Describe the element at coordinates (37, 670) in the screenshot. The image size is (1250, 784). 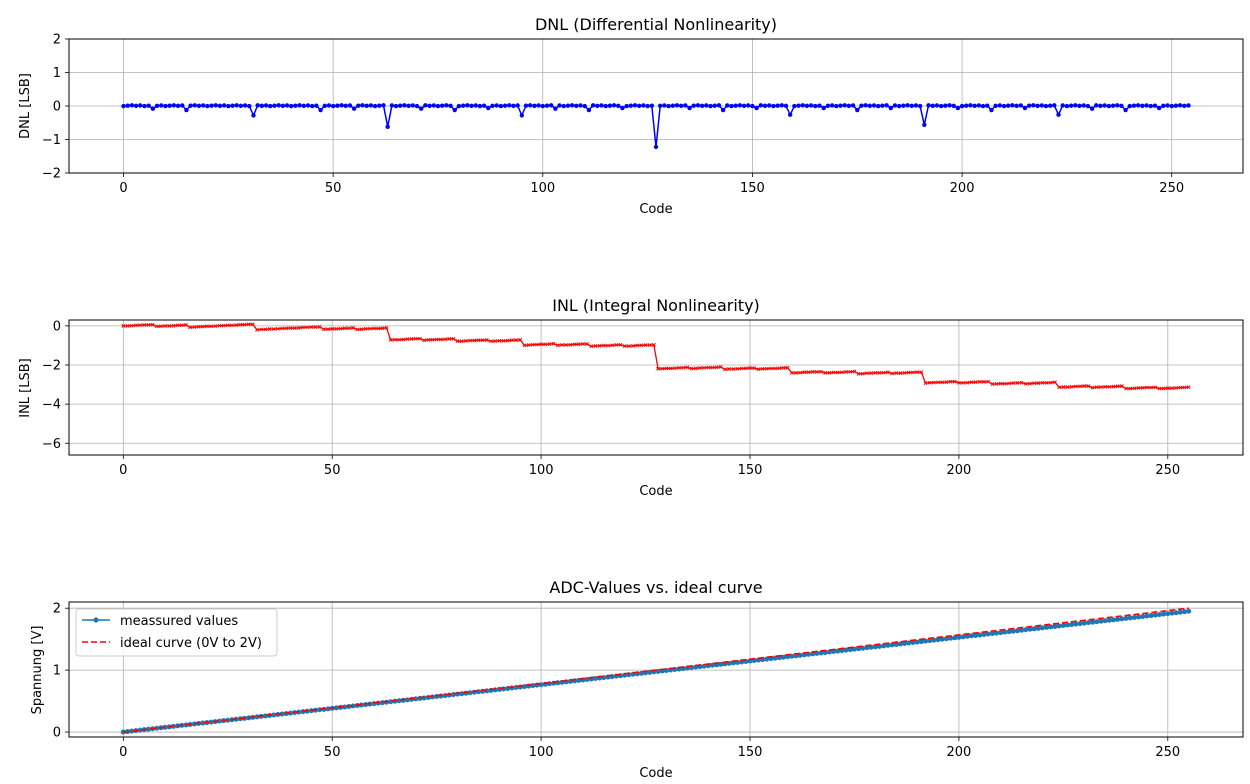
I see `adc-y-axis-label: Spannung [V]` at that location.